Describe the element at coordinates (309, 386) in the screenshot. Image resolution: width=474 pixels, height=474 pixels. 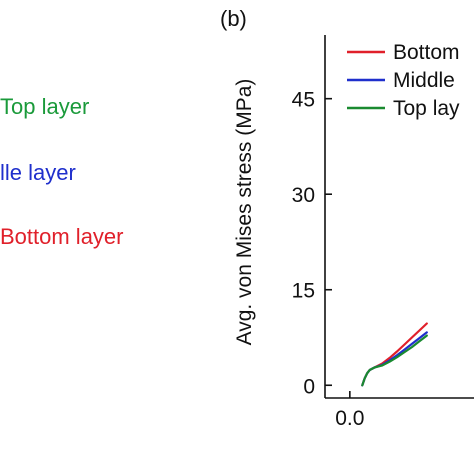
I see `y-tick-label: 0` at that location.